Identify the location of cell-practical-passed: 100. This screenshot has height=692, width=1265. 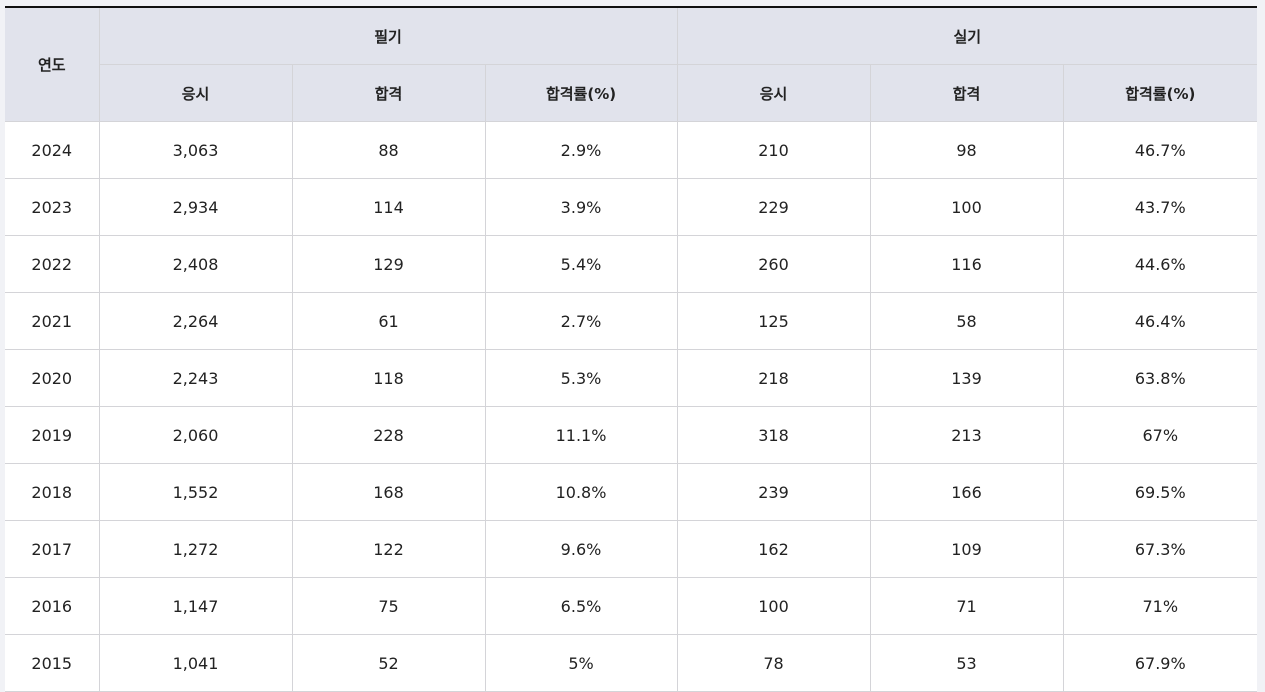
(966, 207).